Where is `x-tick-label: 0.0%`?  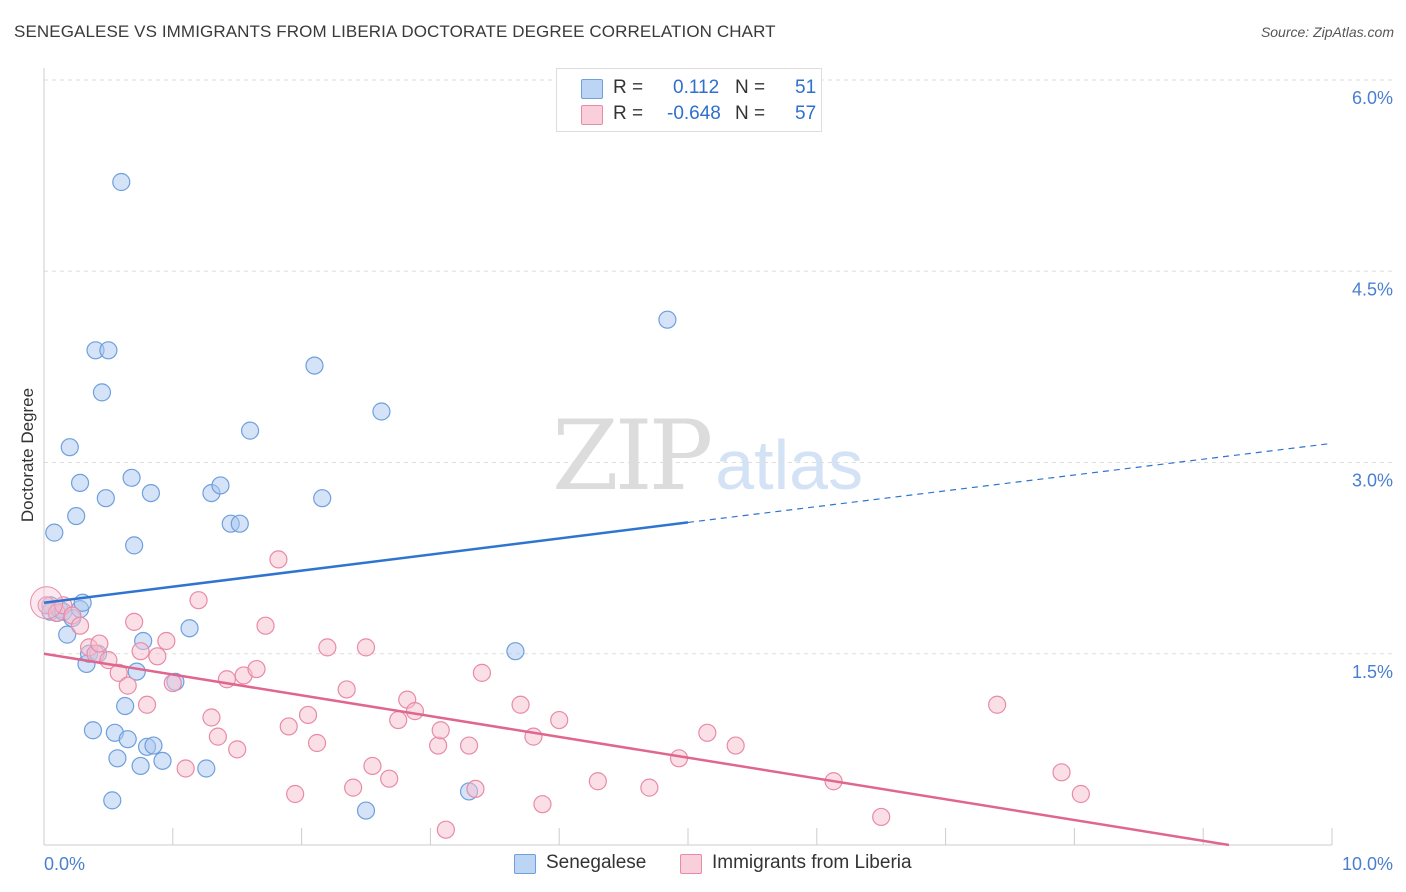 x-tick-label: 0.0% is located at coordinates (64, 864).